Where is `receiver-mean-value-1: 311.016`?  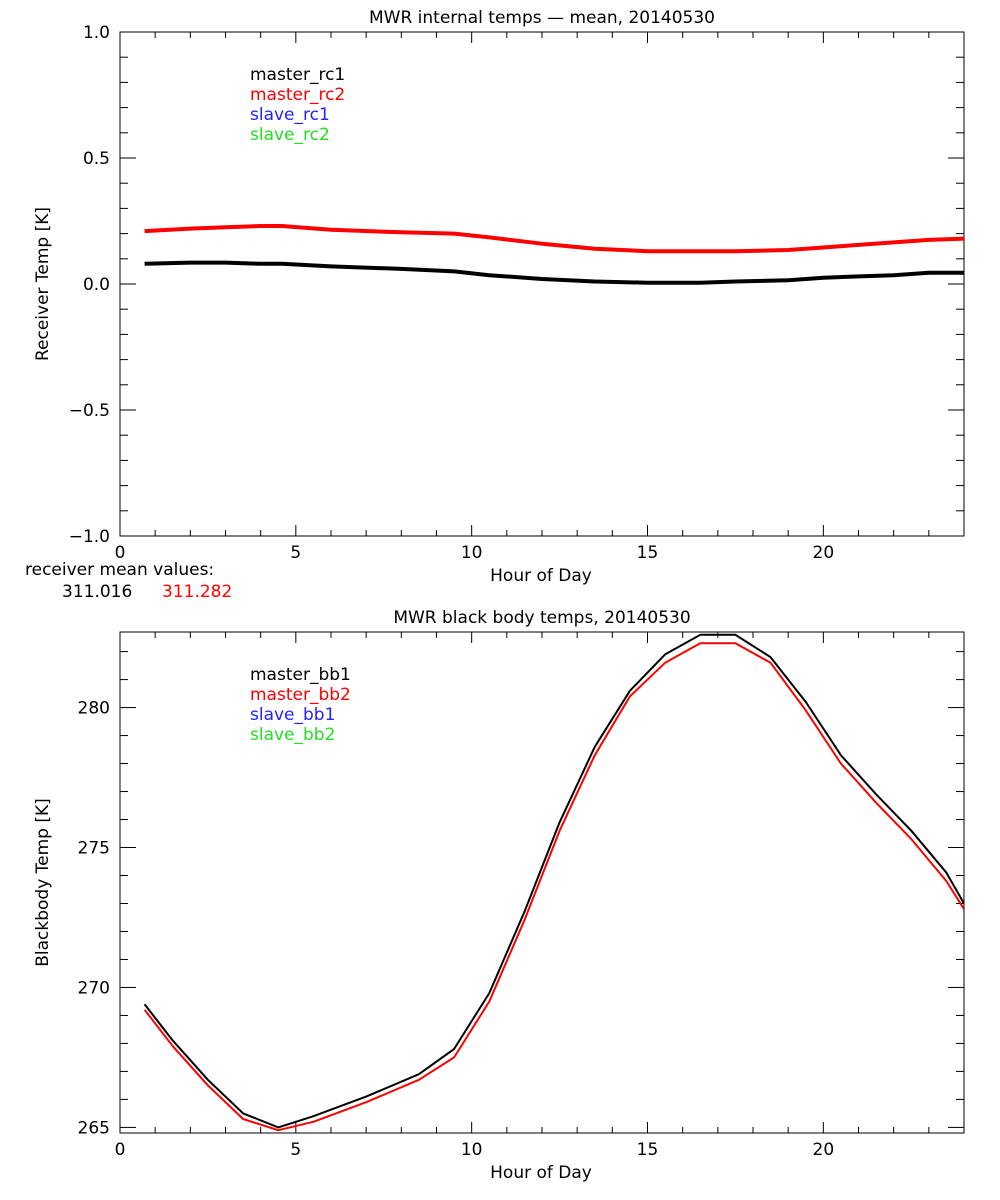 receiver-mean-value-1: 311.016 is located at coordinates (97, 592).